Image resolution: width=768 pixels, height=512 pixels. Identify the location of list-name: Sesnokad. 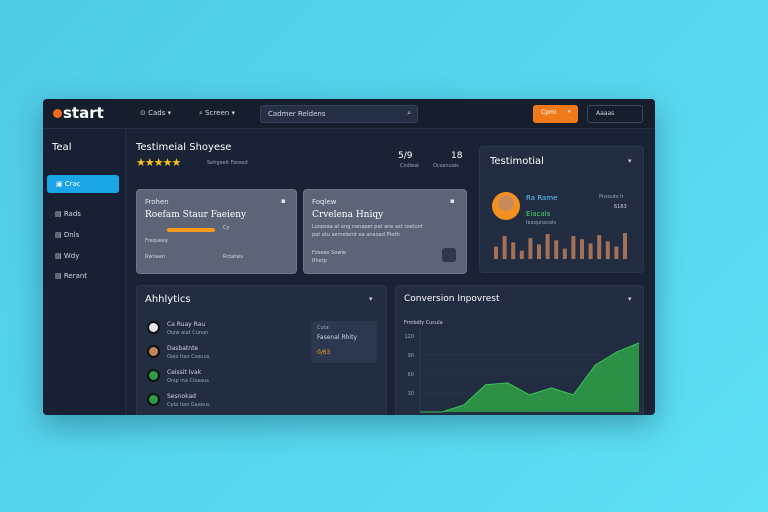
(181, 396).